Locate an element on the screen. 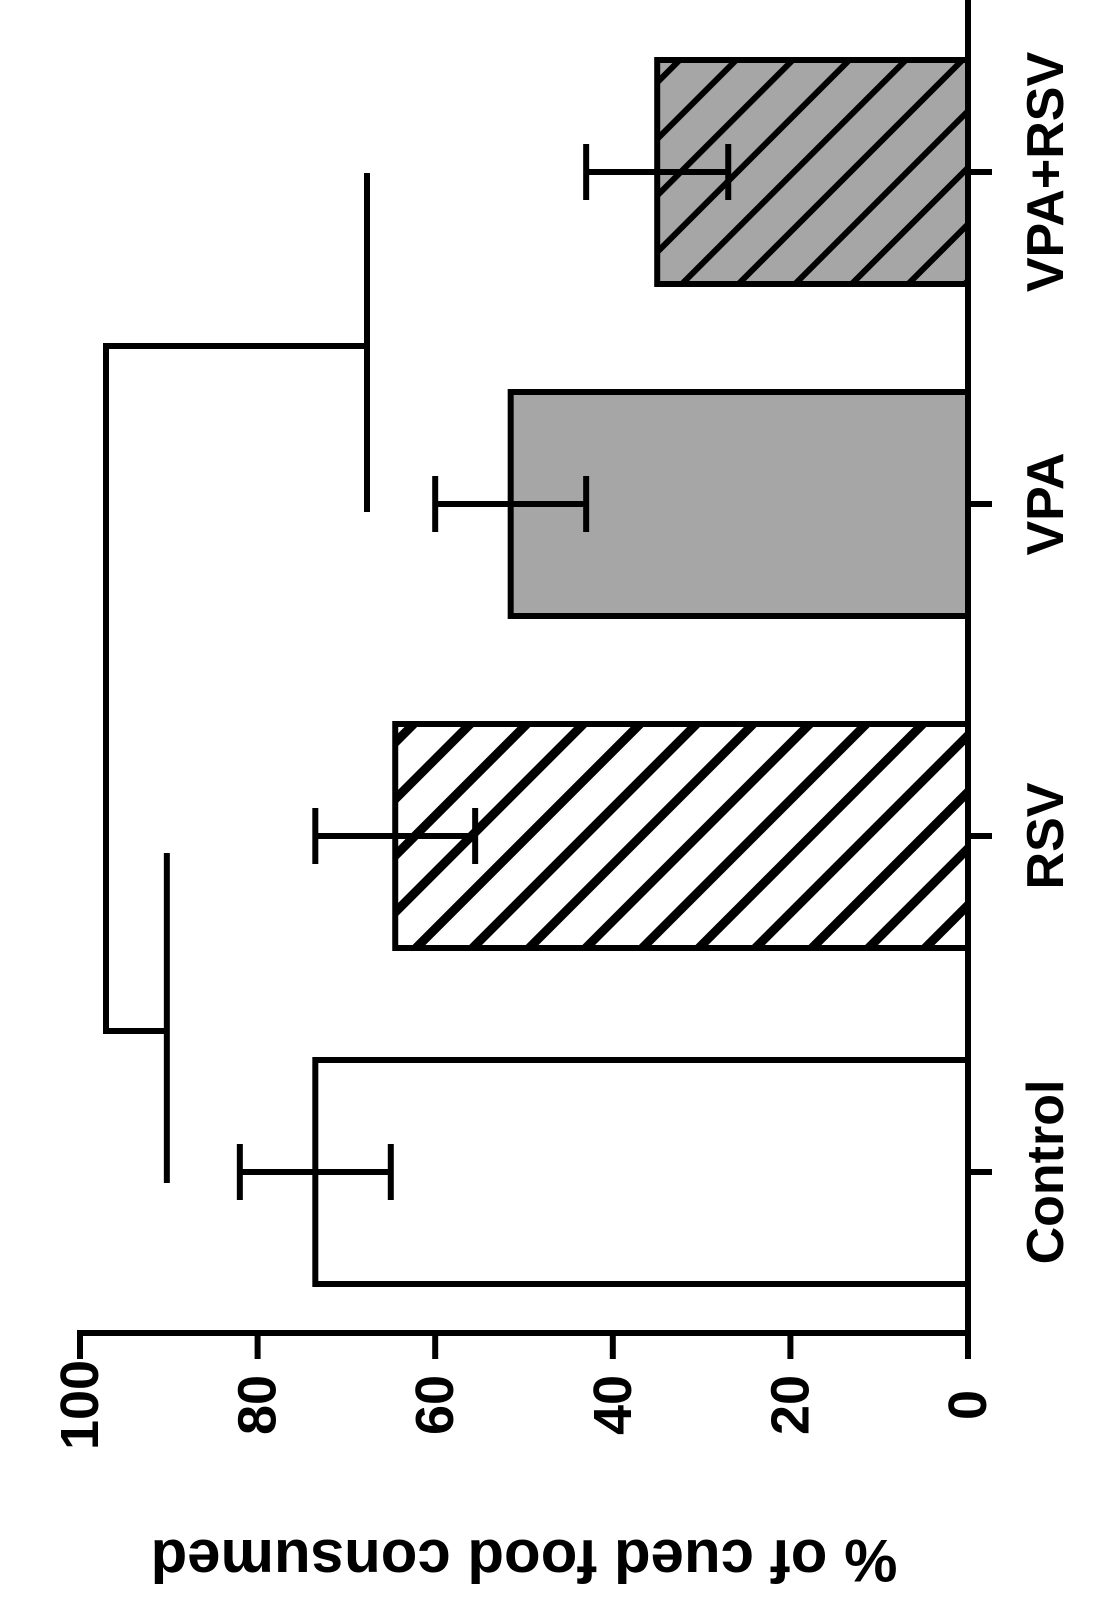 The height and width of the screenshot is (1608, 1096). category-tick-label: VPA+RSV is located at coordinates (1046, 172).